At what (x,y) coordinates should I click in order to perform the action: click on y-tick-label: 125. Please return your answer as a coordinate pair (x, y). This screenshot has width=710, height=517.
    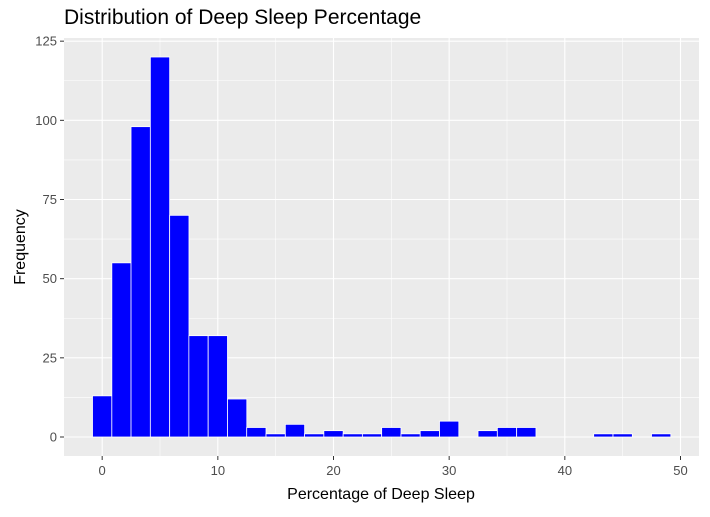
    Looking at the image, I should click on (46, 41).